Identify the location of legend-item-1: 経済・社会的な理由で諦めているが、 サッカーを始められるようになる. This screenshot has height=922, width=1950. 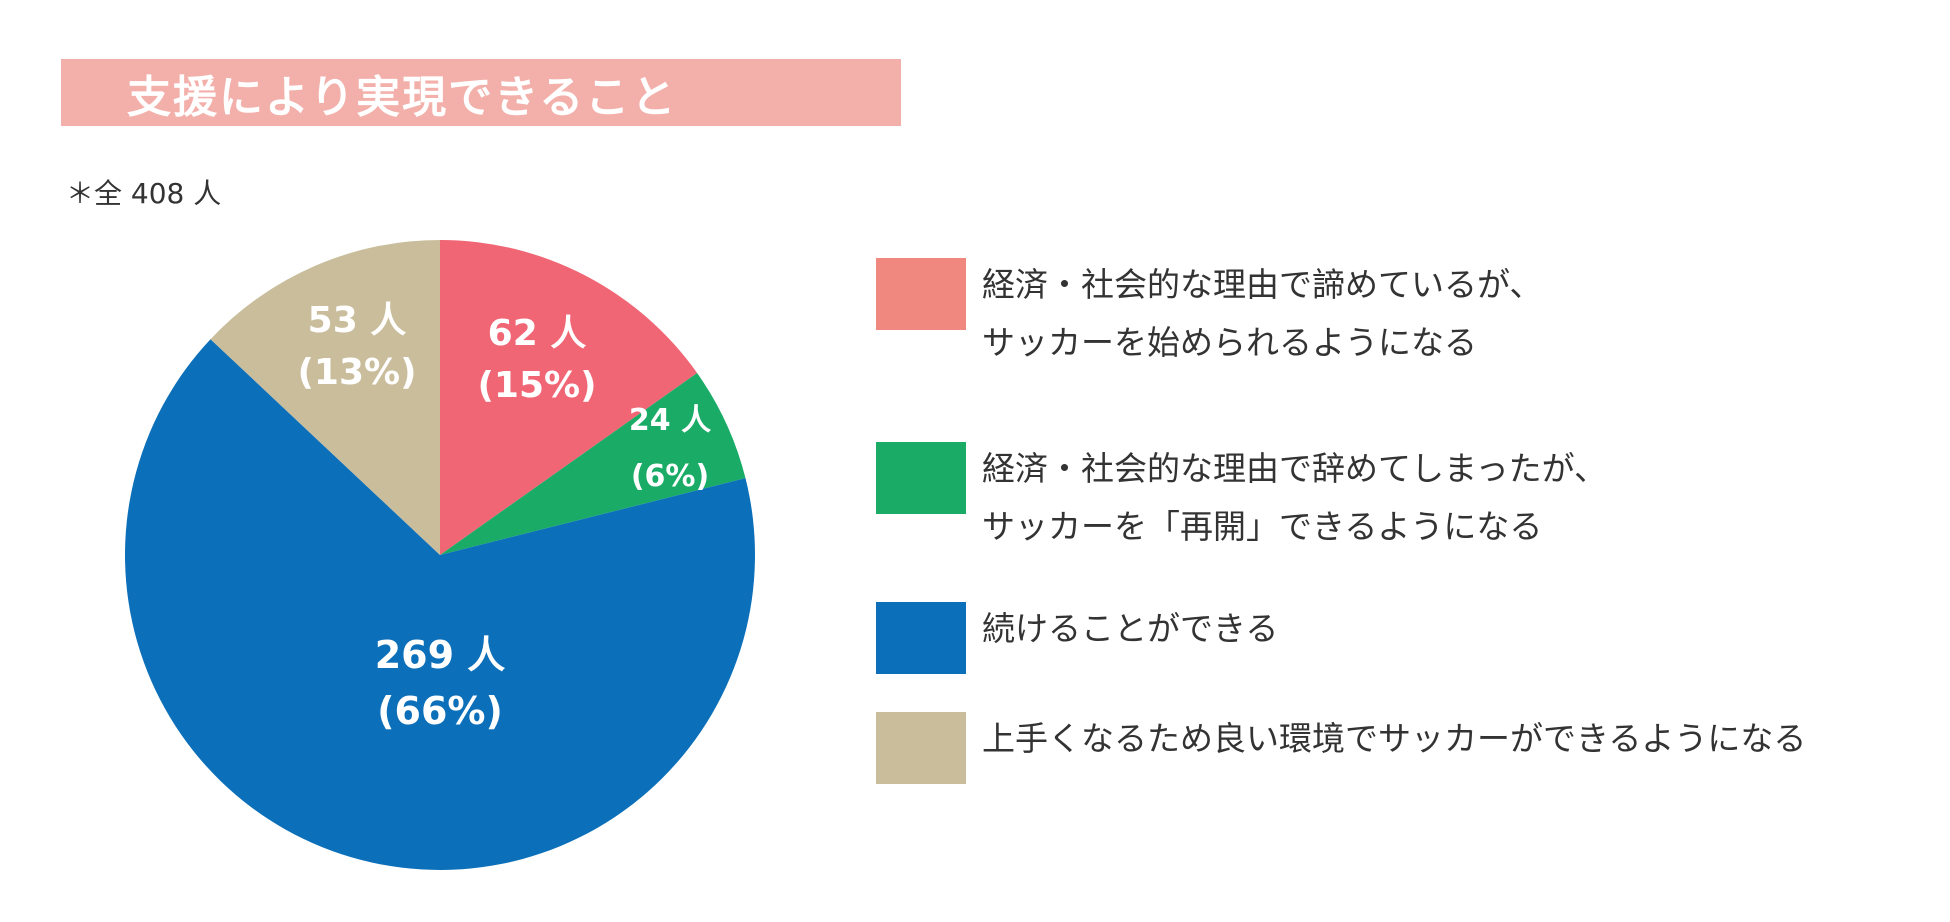
(1209, 315).